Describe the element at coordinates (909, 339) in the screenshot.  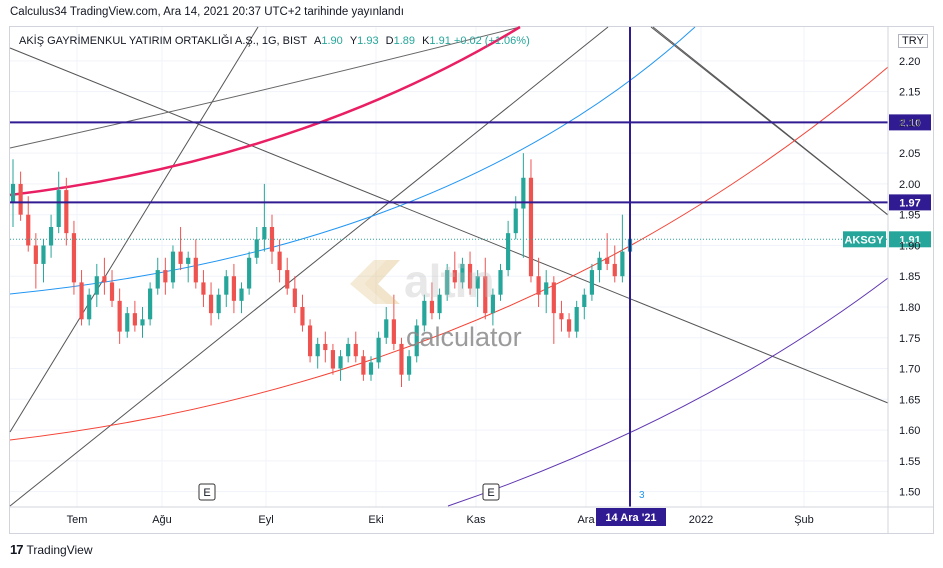
I see `price-tick-label: 1.75` at that location.